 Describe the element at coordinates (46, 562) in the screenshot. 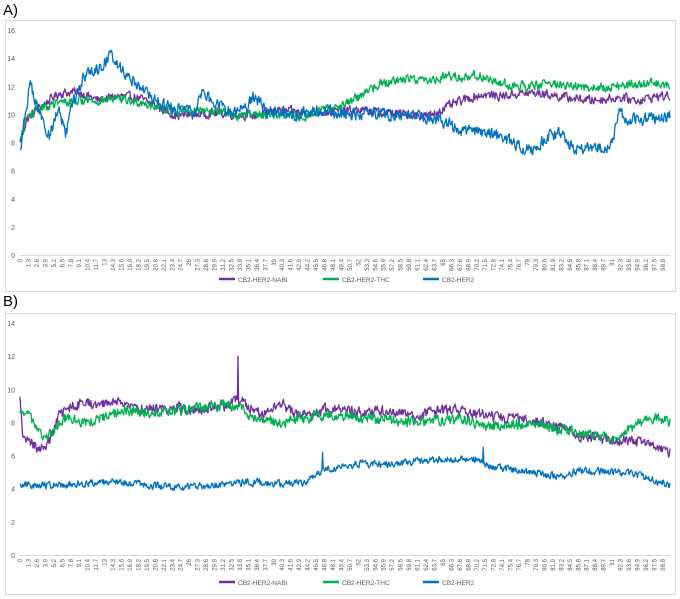

I see `chart-b-xtick-label: 3.9` at that location.